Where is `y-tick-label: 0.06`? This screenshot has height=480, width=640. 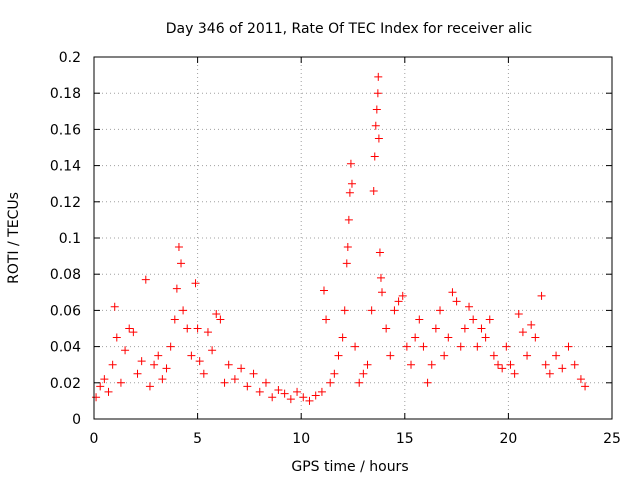 y-tick-label: 0.06 is located at coordinates (65, 311).